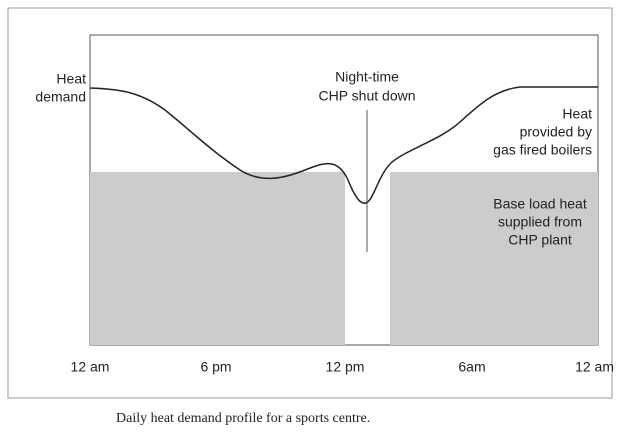 Image resolution: width=622 pixels, height=432 pixels. What do you see at coordinates (494, 258) in the screenshot?
I see `base-load-area` at bounding box center [494, 258].